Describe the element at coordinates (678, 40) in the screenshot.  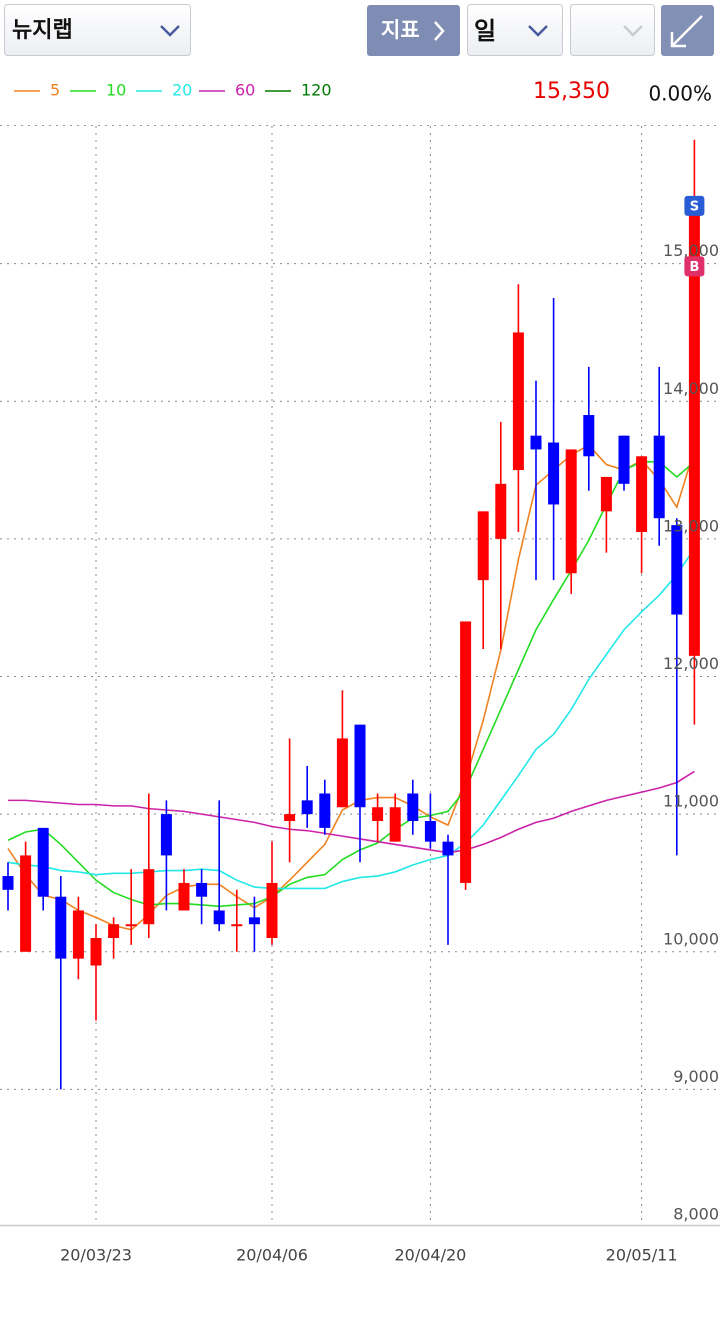
I see `arrow-head` at that location.